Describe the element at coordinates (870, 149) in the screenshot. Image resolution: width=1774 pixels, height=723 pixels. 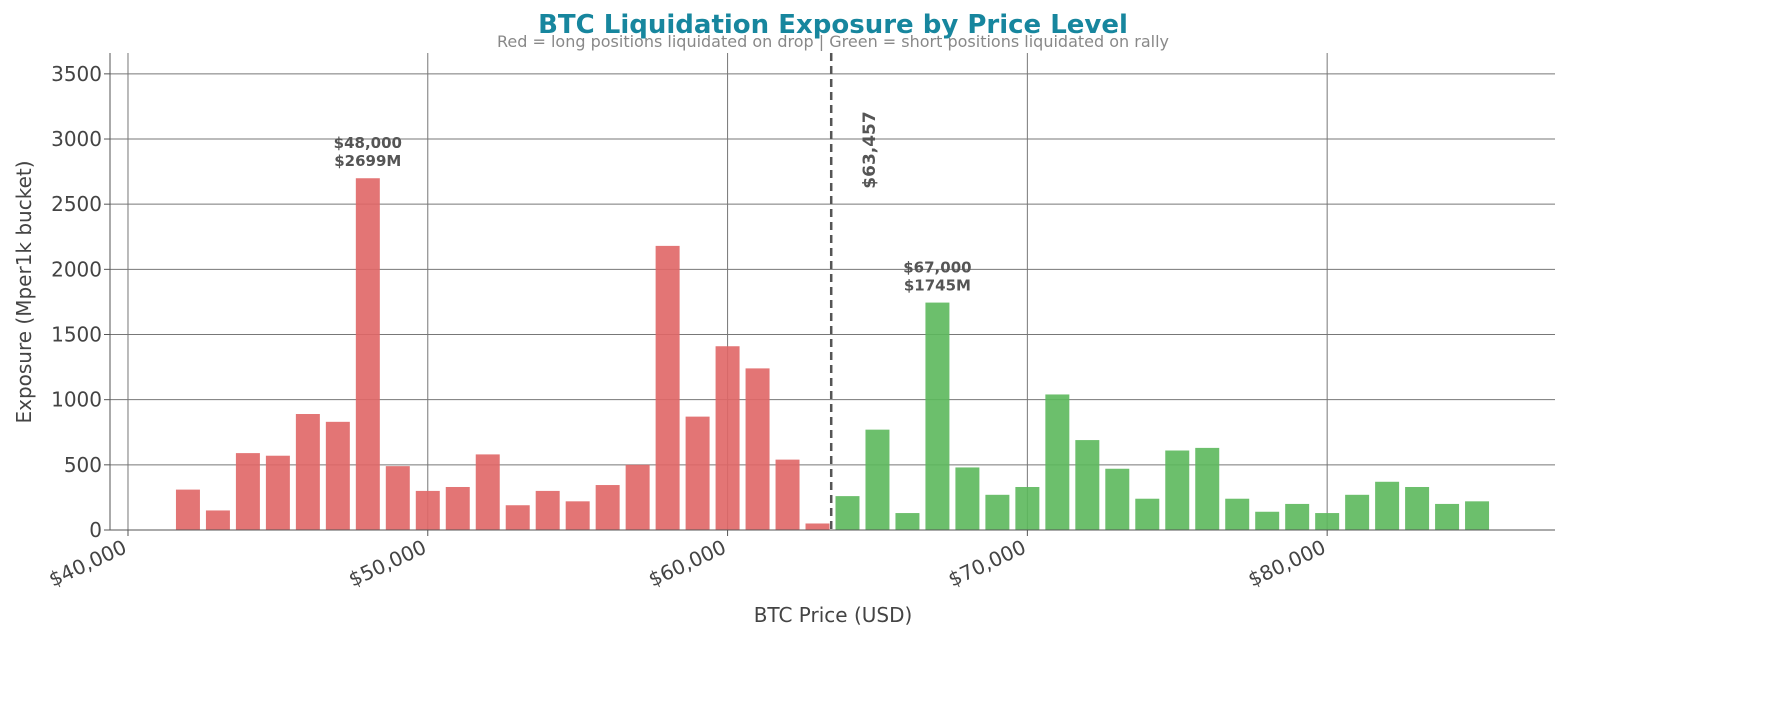
I see `reference-label: $63,457` at that location.